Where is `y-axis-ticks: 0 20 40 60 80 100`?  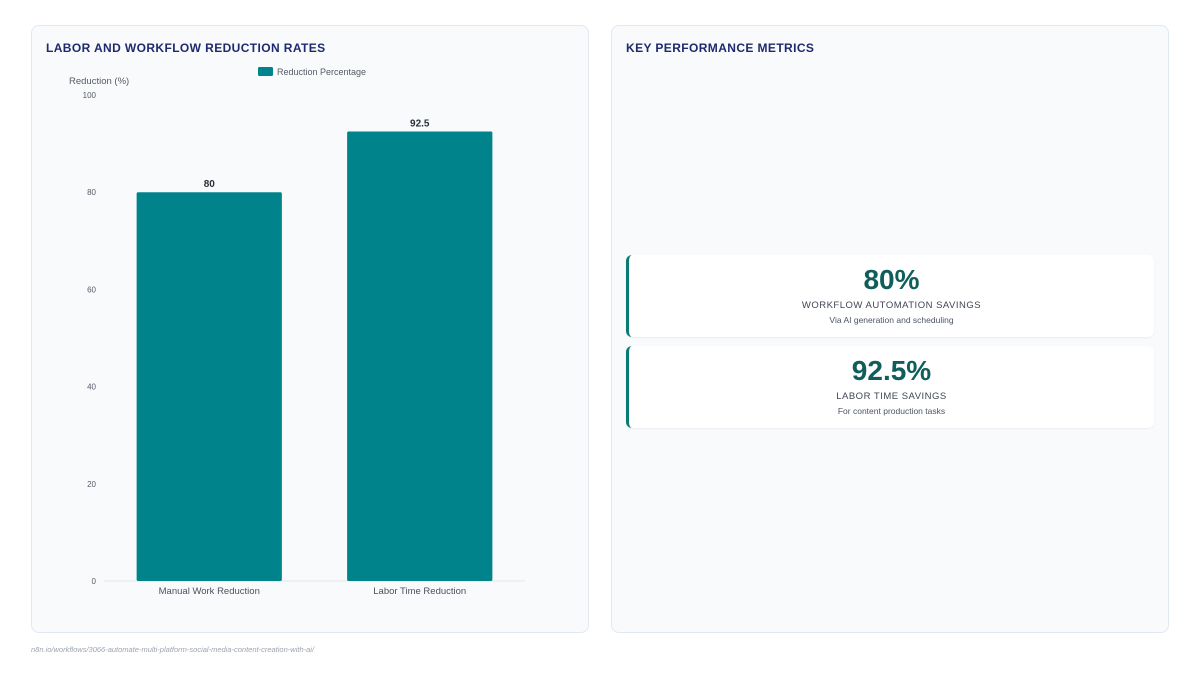 y-axis-ticks: 0 20 40 60 80 100 is located at coordinates (90, 338).